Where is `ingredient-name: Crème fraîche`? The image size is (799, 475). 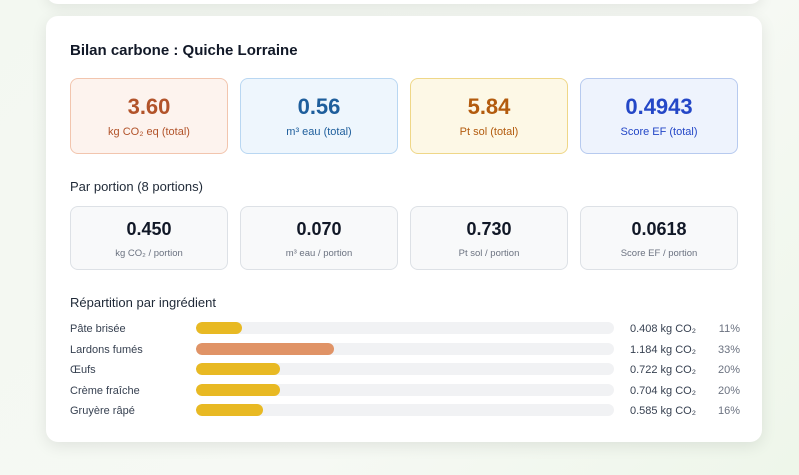
ingredient-name: Crème fraîche is located at coordinates (105, 390).